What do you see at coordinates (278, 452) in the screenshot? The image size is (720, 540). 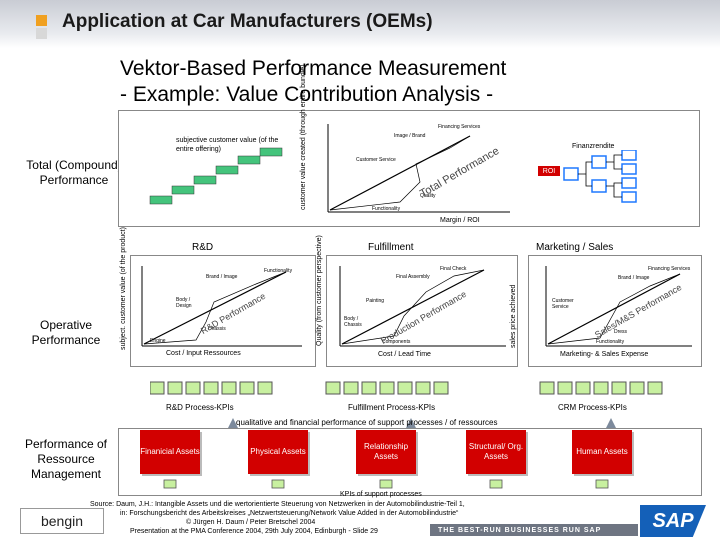 I see `asset-physical: Physical Assets` at bounding box center [278, 452].